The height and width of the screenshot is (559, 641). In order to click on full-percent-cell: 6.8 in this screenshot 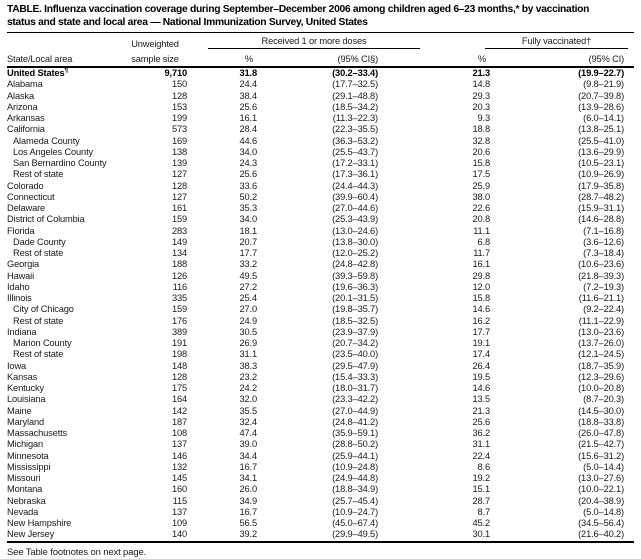, I will do `click(484, 241)`.